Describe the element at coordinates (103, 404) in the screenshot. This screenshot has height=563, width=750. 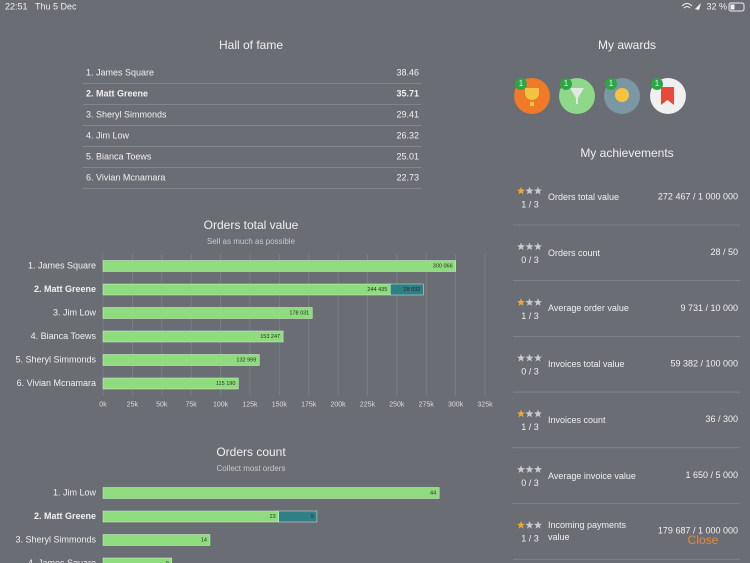
I see `x-tick-label: 0k` at that location.